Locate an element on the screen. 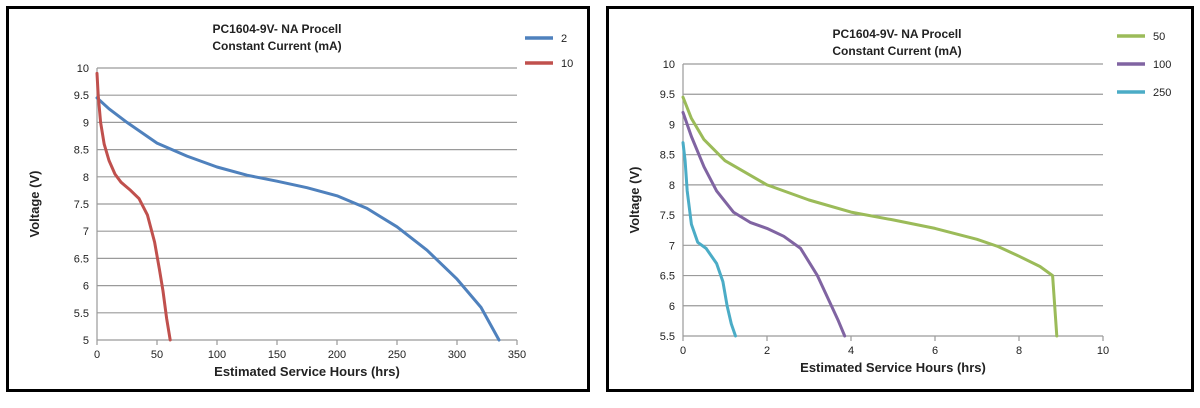 This screenshot has height=408, width=1200. x-tick-label: 300 is located at coordinates (457, 355).